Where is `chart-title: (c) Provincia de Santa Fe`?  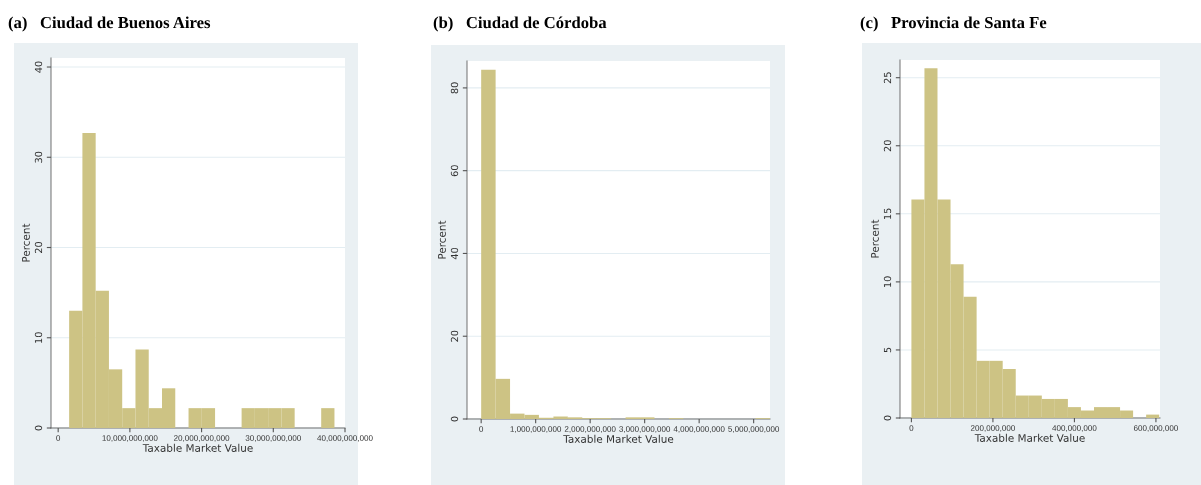
chart-title: (c) Provincia de Santa Fe is located at coordinates (953, 24).